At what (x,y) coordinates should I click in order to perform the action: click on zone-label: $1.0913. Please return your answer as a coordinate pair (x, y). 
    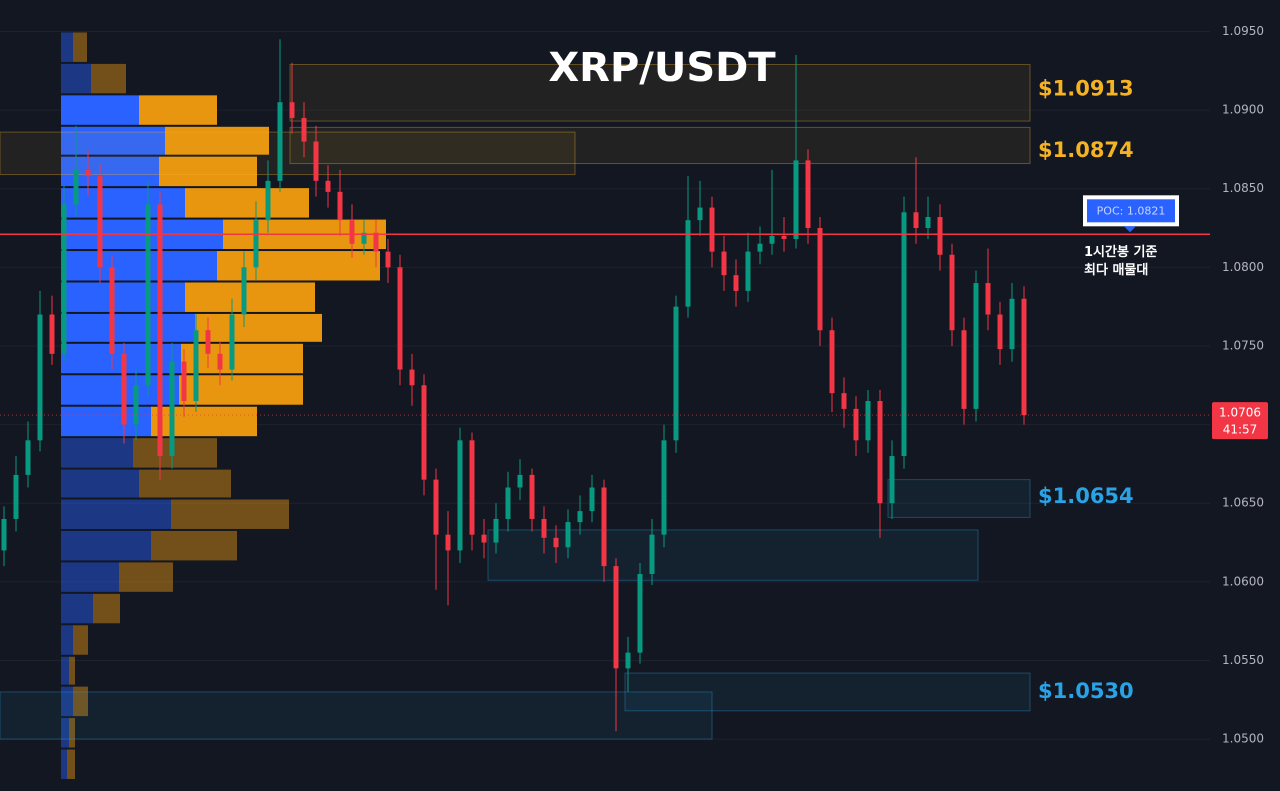
    Looking at the image, I should click on (1086, 89).